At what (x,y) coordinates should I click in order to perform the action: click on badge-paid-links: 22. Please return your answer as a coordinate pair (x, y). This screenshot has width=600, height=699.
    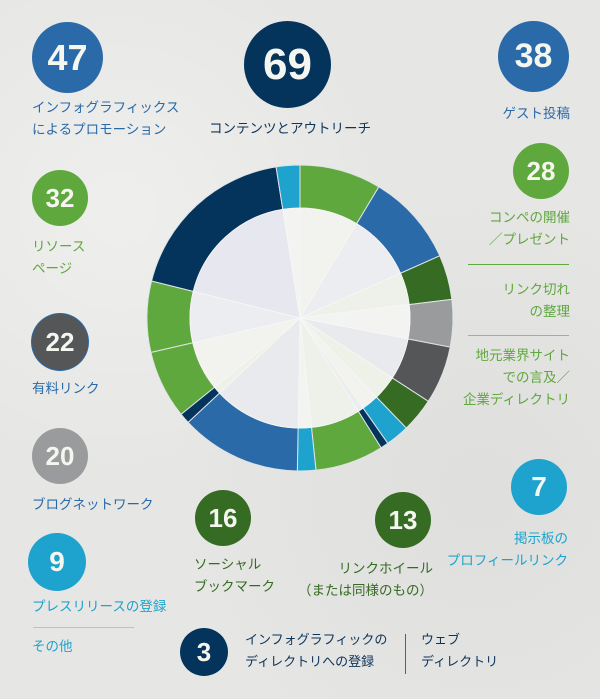
    Looking at the image, I should click on (60, 342).